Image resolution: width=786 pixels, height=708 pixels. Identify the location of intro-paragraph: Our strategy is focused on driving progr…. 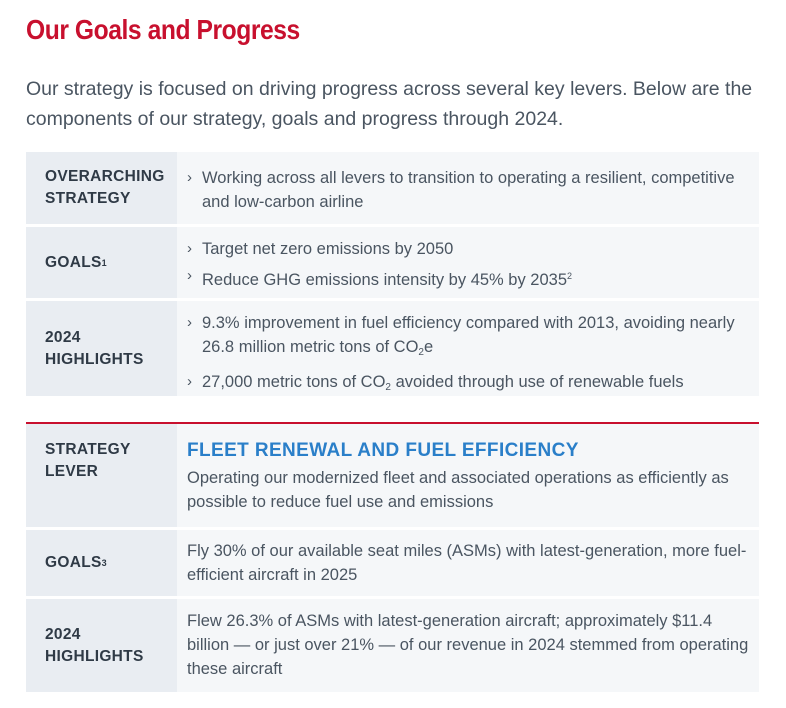
(389, 104).